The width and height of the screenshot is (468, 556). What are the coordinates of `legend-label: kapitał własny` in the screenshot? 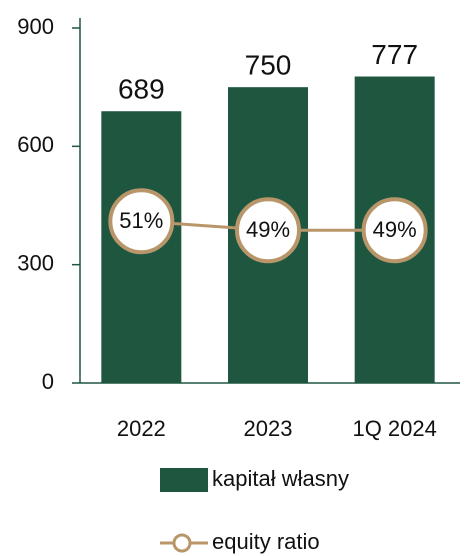 It's located at (280, 478).